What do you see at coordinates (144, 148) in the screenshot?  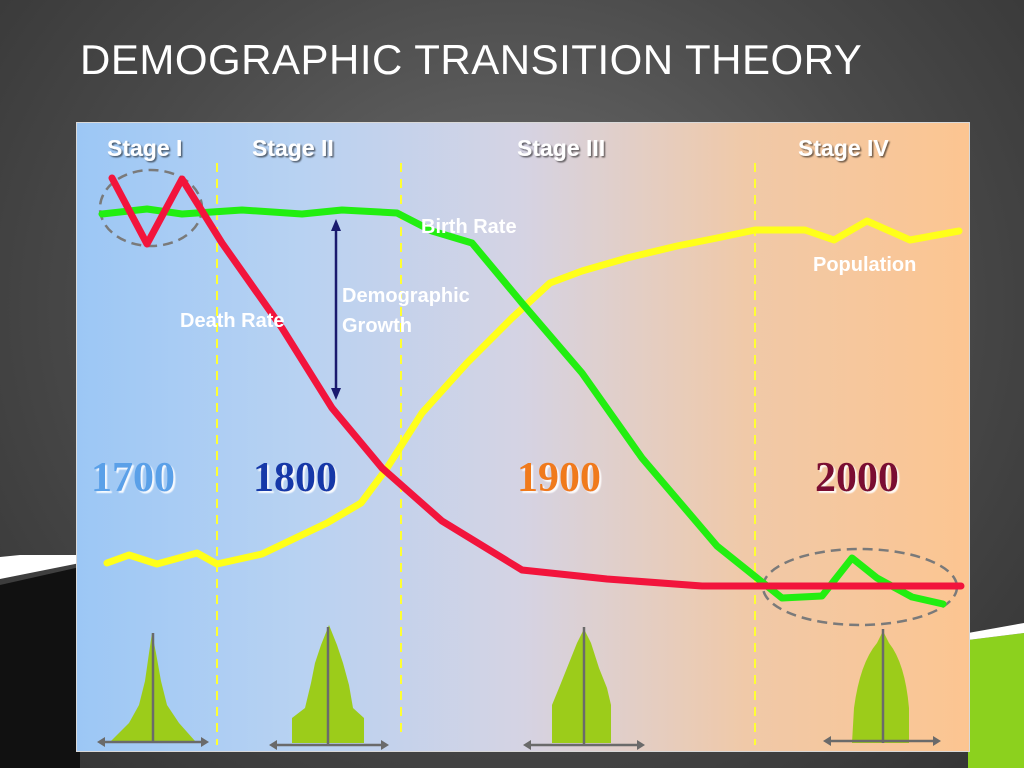 I see `stage-label: Stage I` at bounding box center [144, 148].